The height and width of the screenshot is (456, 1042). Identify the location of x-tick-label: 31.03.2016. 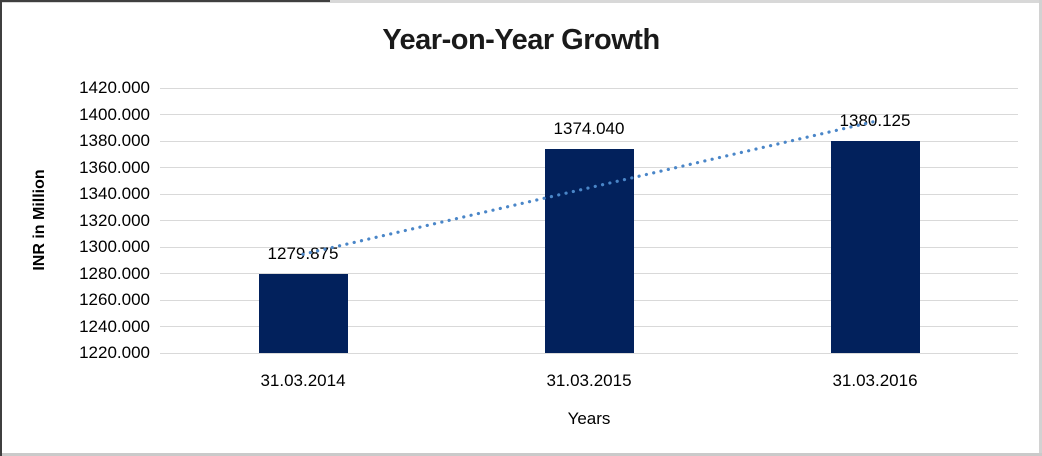
(875, 380).